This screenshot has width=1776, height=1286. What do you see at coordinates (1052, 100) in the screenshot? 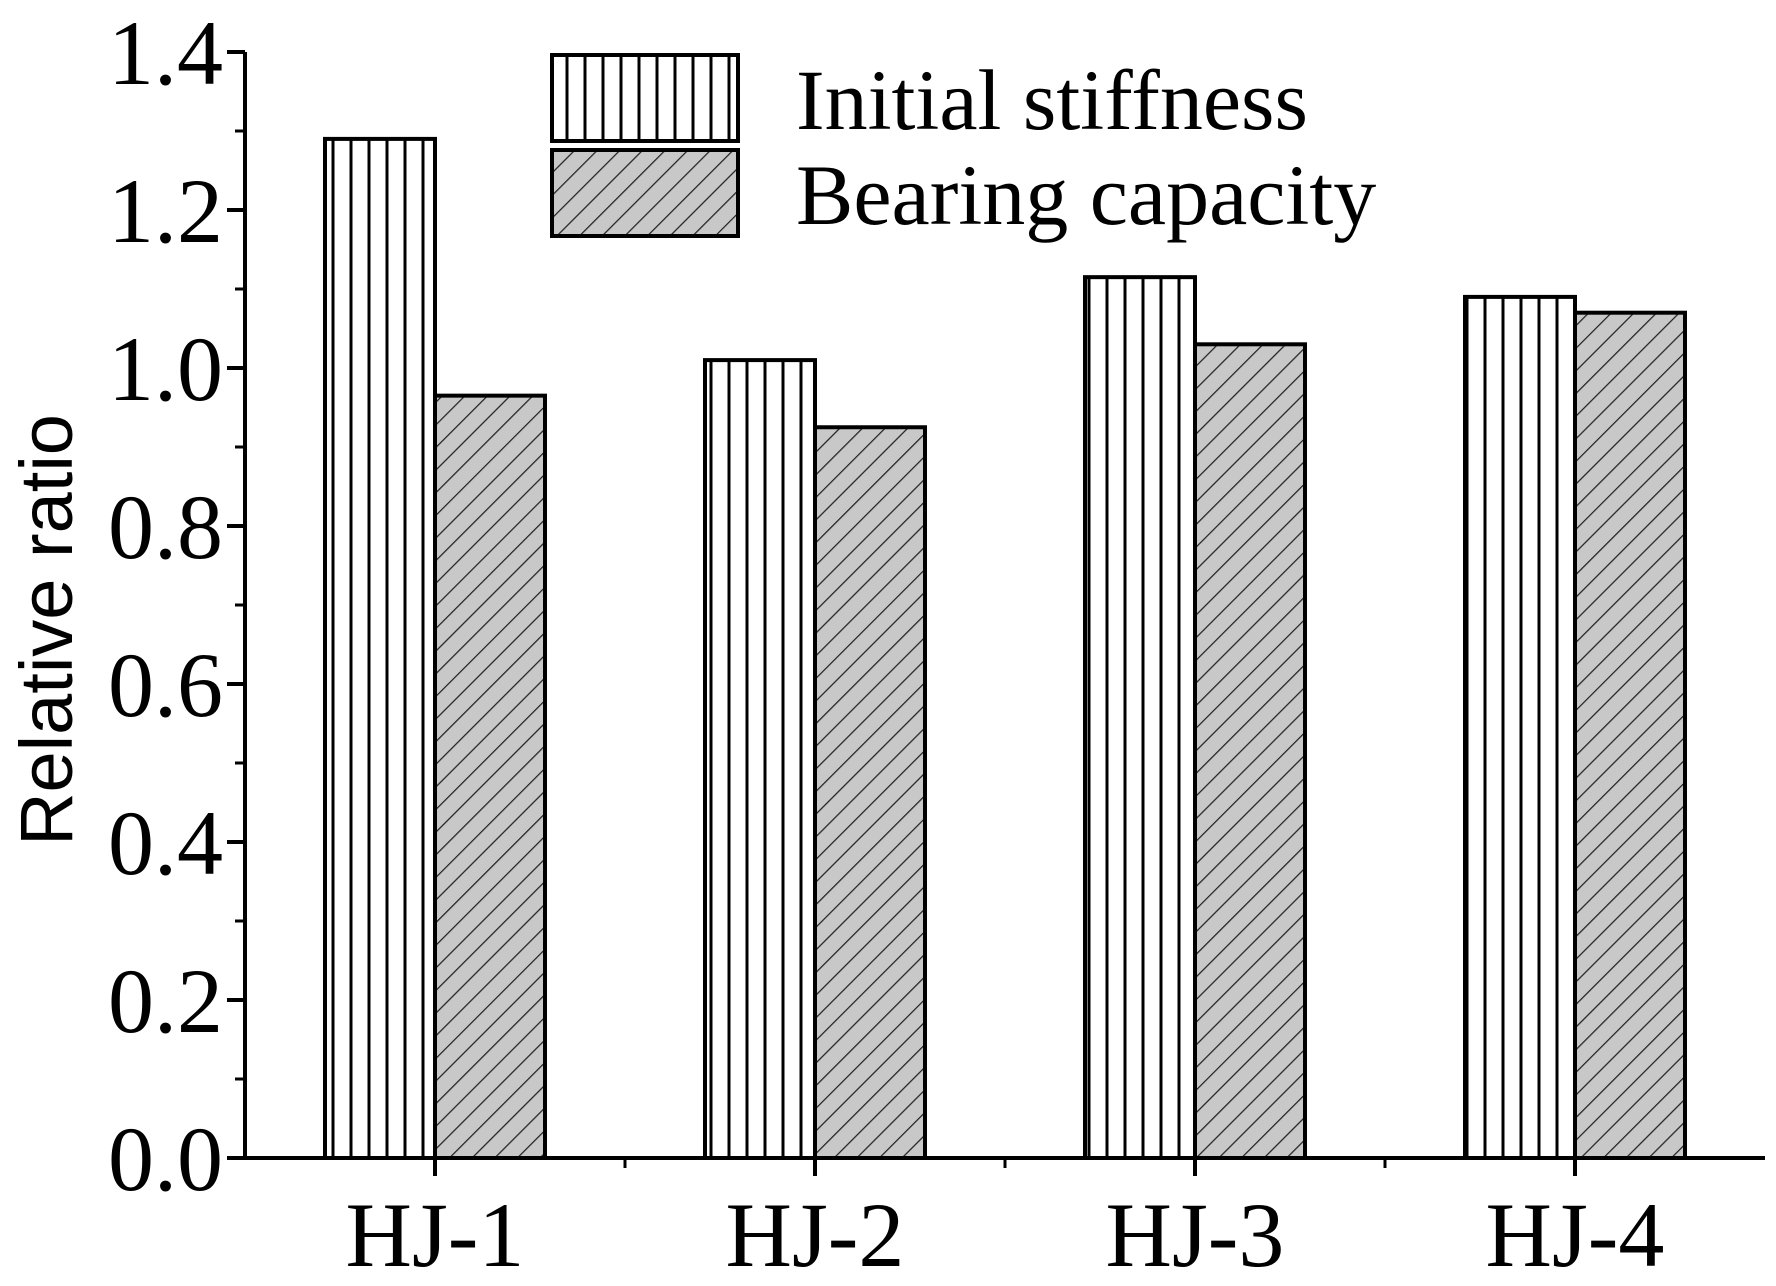
I see `legend-label: Initial stiffness` at bounding box center [1052, 100].